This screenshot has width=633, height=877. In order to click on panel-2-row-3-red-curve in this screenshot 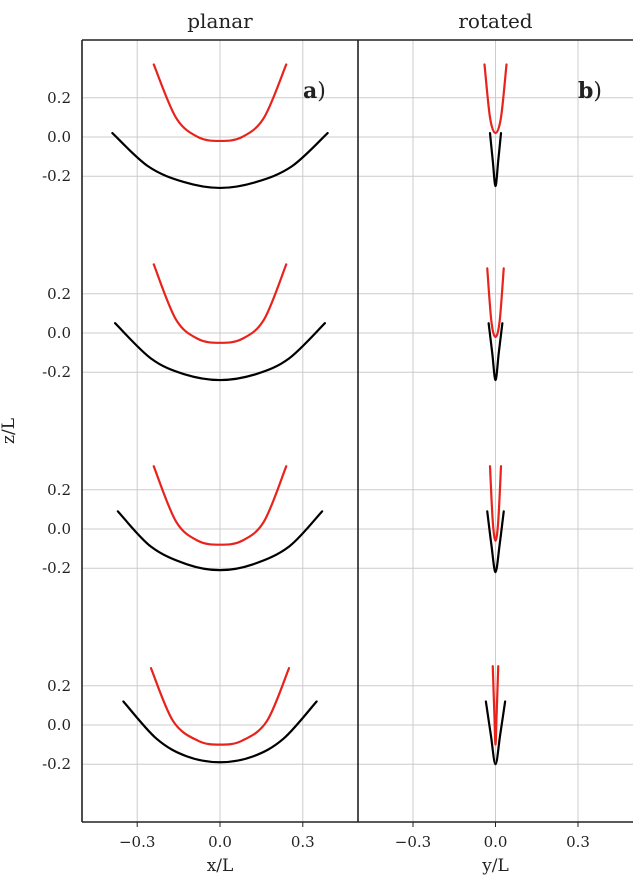, I will do `click(495, 503)`.